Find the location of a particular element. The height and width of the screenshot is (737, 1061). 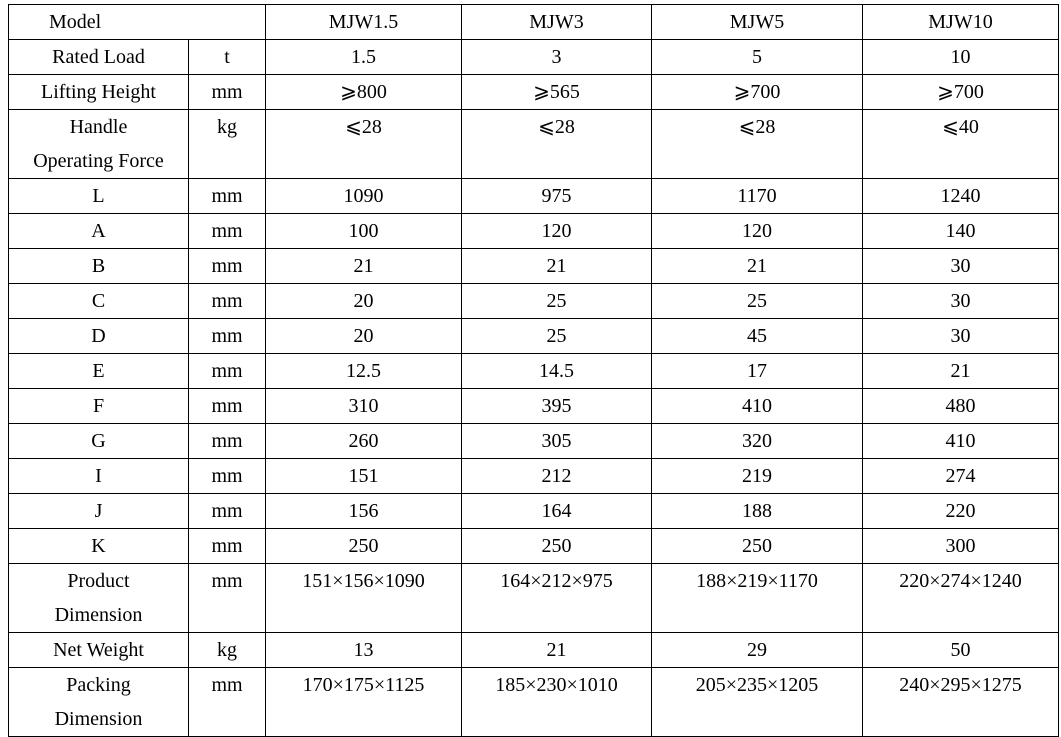

value-cell: ⩾700 is located at coordinates (757, 92).